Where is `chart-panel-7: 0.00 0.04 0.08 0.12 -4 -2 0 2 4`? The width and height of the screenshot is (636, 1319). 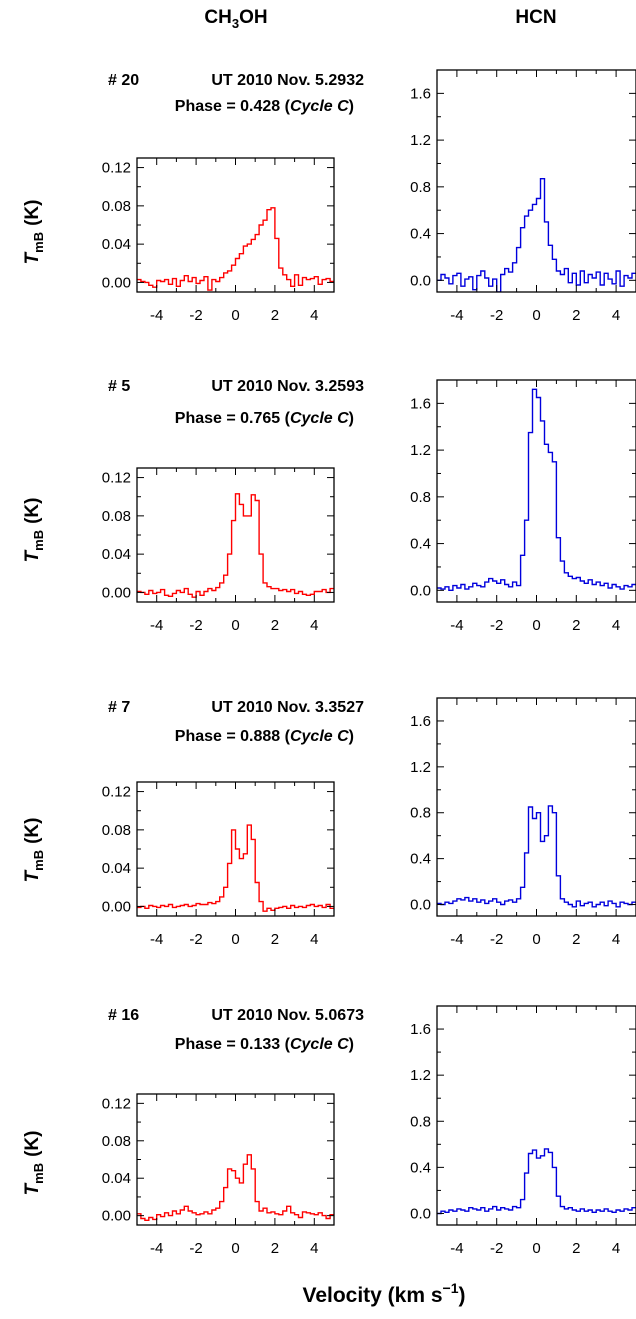
chart-panel-7: 0.00 0.04 0.08 0.12 -4 -2 0 2 4 is located at coordinates (218, 1175).